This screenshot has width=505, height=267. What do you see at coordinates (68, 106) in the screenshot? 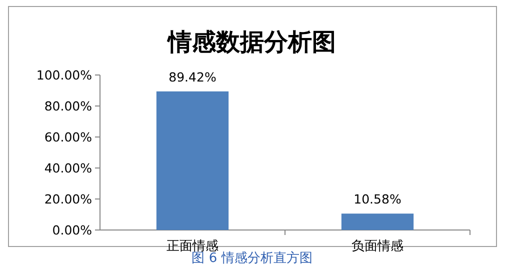
I see `y-tick-label: 80.00%` at bounding box center [68, 106].